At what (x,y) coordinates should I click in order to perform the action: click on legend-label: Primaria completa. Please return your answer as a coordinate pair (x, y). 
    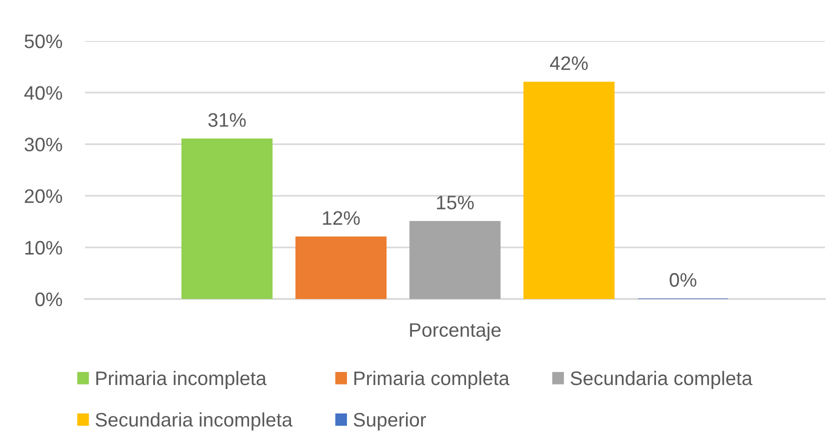
    Looking at the image, I should click on (432, 380).